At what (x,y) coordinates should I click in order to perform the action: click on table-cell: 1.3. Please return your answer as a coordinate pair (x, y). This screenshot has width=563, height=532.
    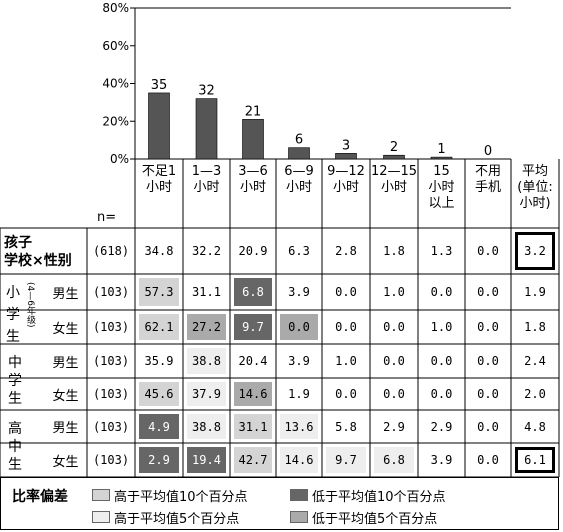
    Looking at the image, I should click on (441, 251).